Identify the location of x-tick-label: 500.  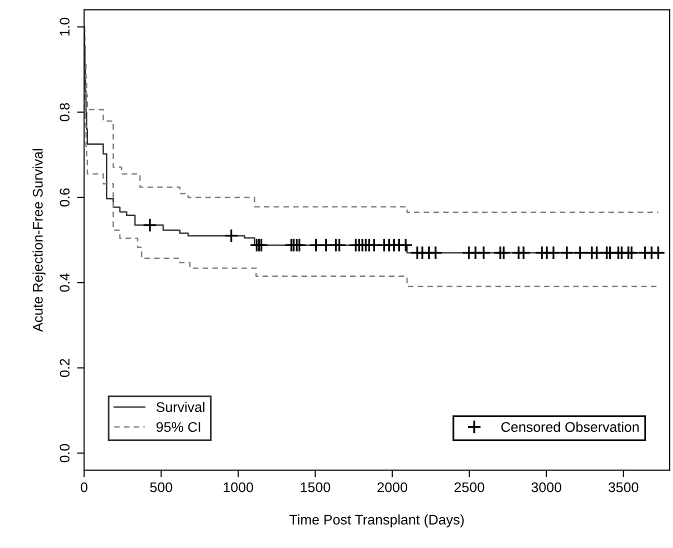
(161, 487).